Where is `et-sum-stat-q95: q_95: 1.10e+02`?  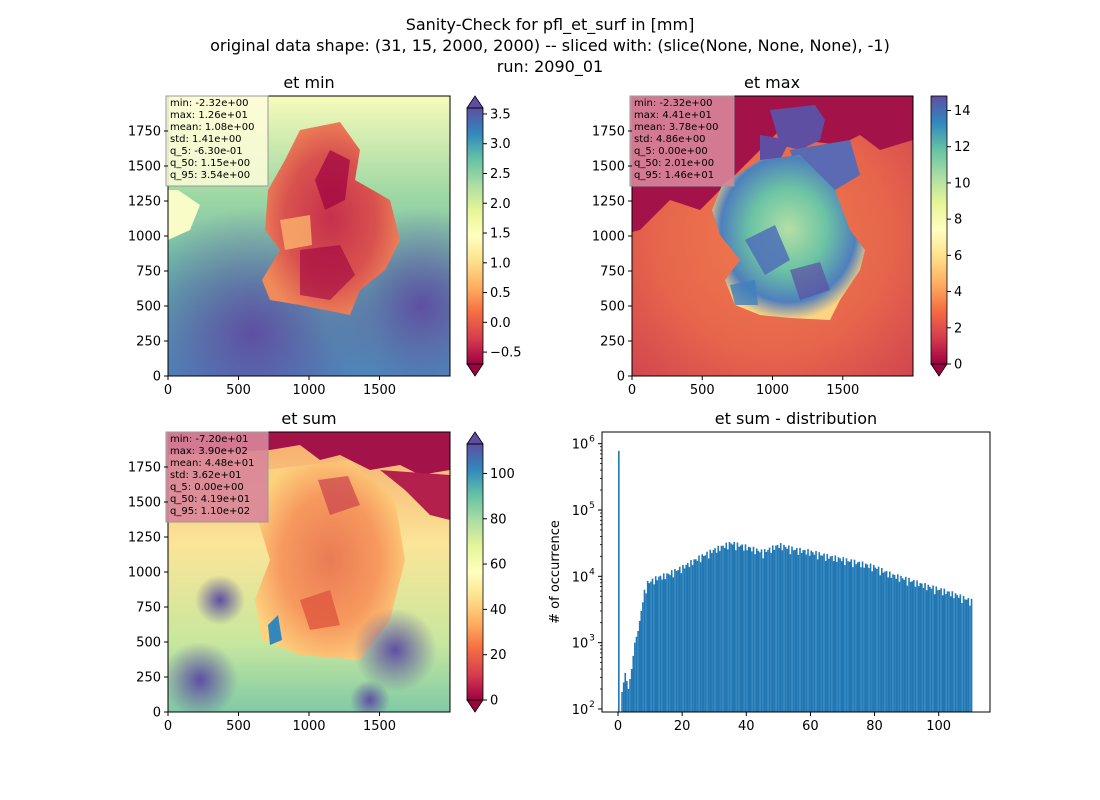
et-sum-stat-q95: q_95: 1.10e+02 is located at coordinates (210, 511).